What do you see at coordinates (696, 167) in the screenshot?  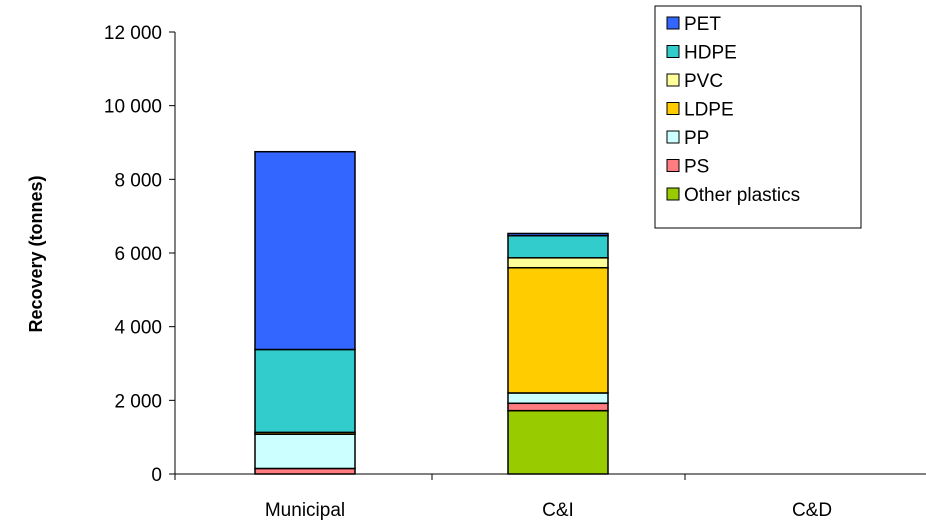 I see `legend-label: PS` at bounding box center [696, 167].